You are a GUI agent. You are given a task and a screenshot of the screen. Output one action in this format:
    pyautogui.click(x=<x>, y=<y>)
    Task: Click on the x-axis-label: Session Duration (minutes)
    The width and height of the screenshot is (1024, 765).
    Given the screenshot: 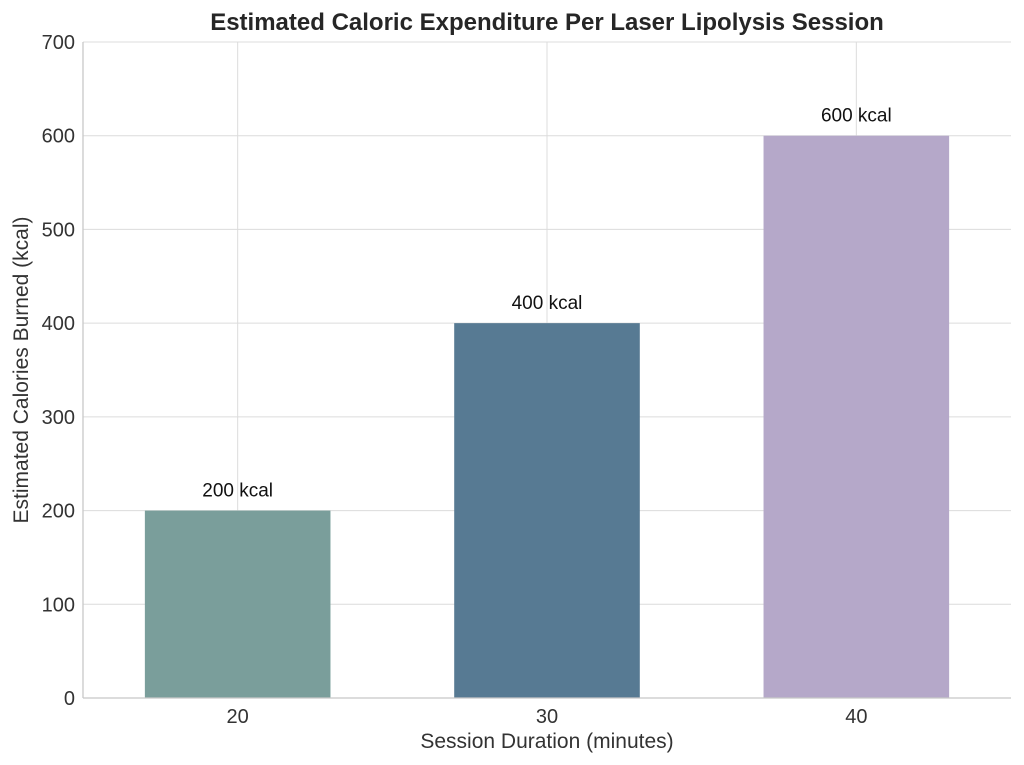 What is the action you would take?
    pyautogui.click(x=546, y=741)
    